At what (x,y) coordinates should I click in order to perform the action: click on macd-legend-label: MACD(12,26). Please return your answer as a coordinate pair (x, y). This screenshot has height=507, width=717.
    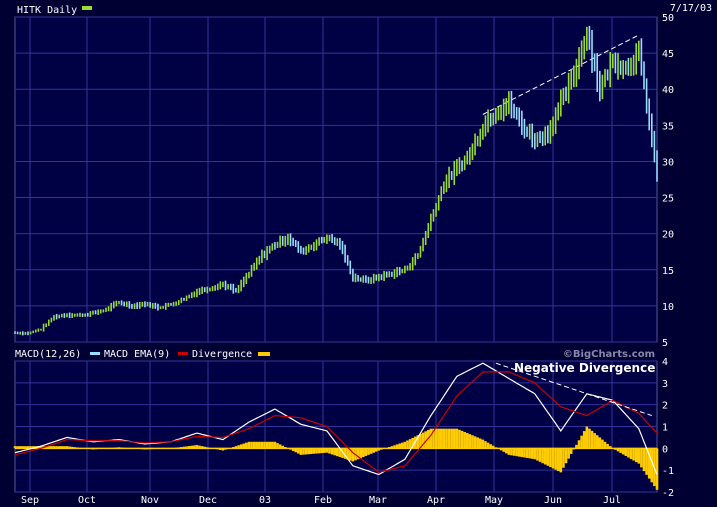
    Looking at the image, I should click on (48, 354).